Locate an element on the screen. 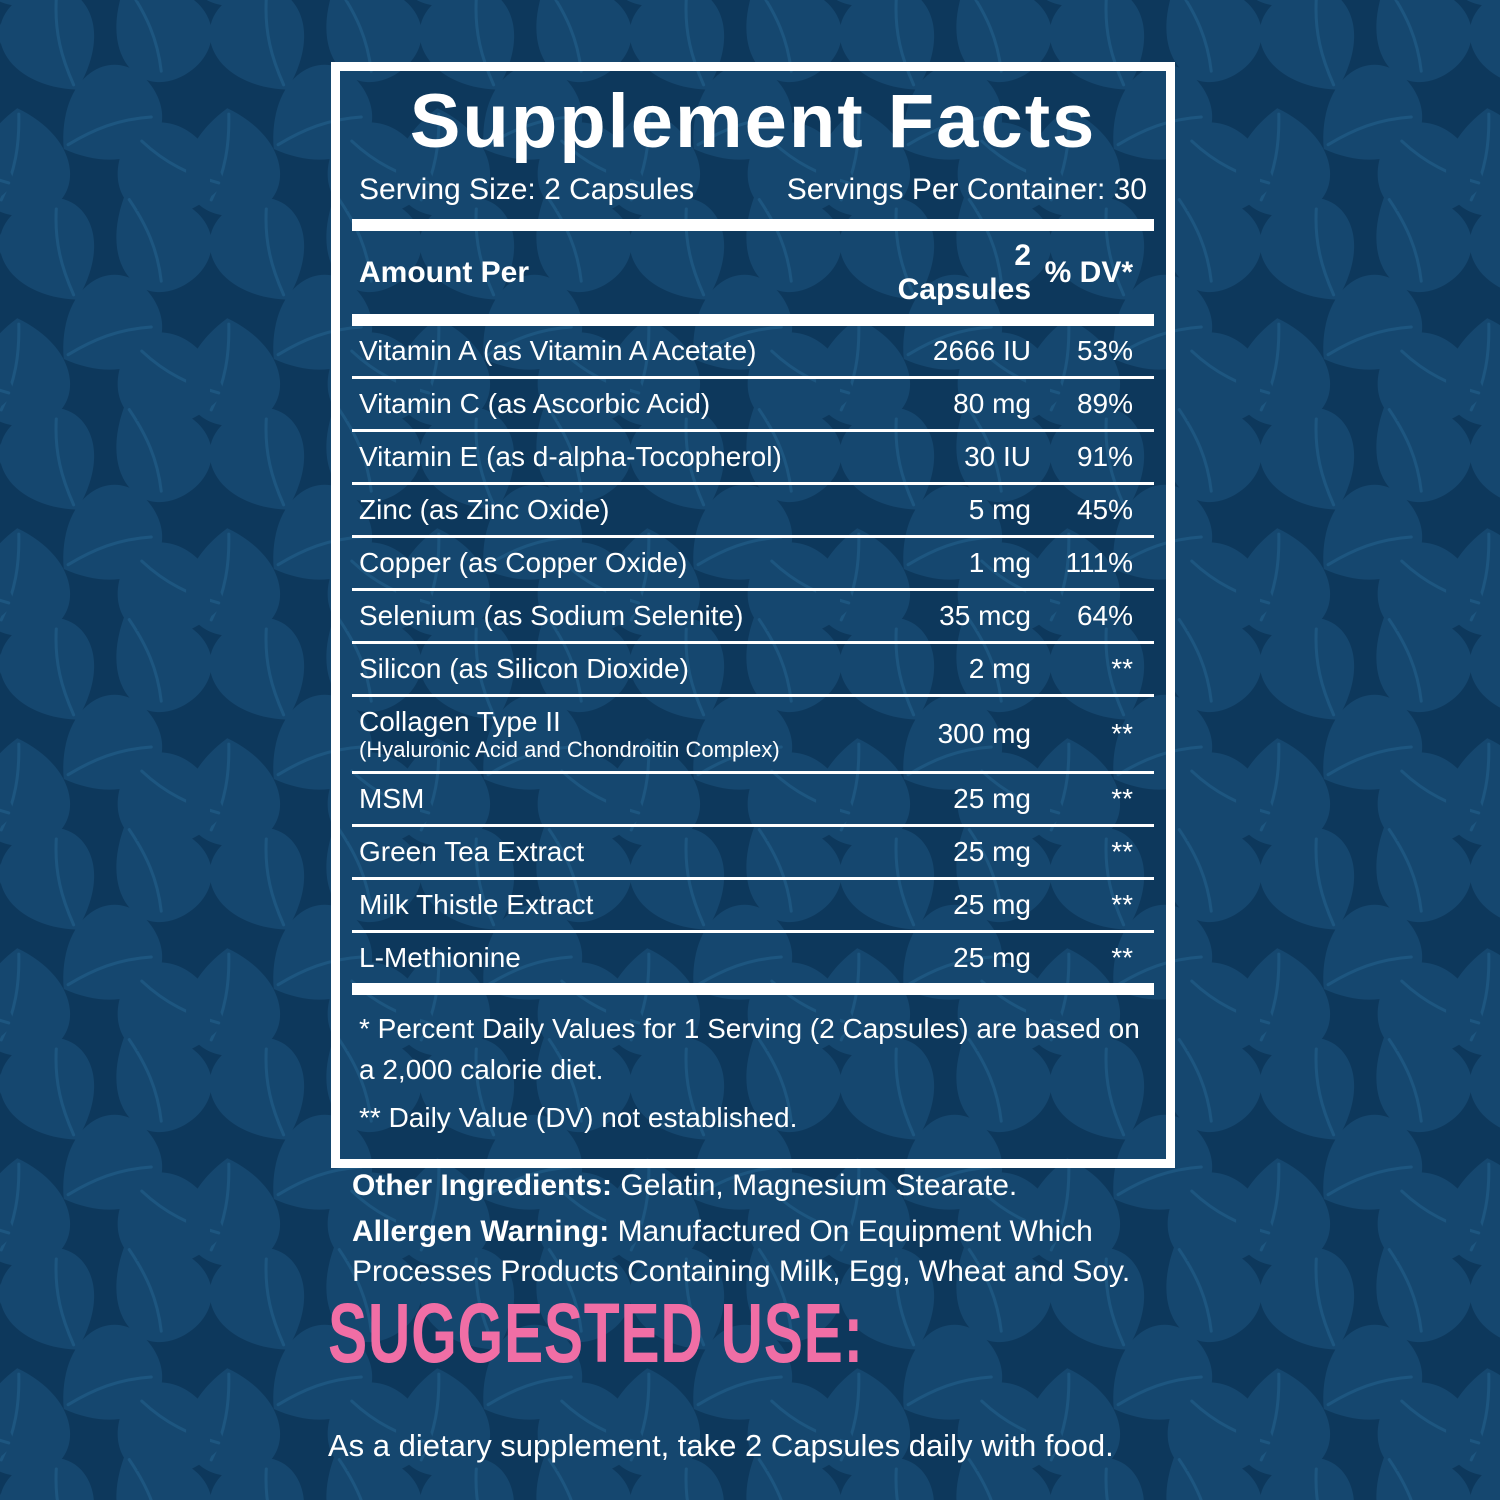 This screenshot has width=1500, height=1500. divider-bar-bottom is located at coordinates (753, 989).